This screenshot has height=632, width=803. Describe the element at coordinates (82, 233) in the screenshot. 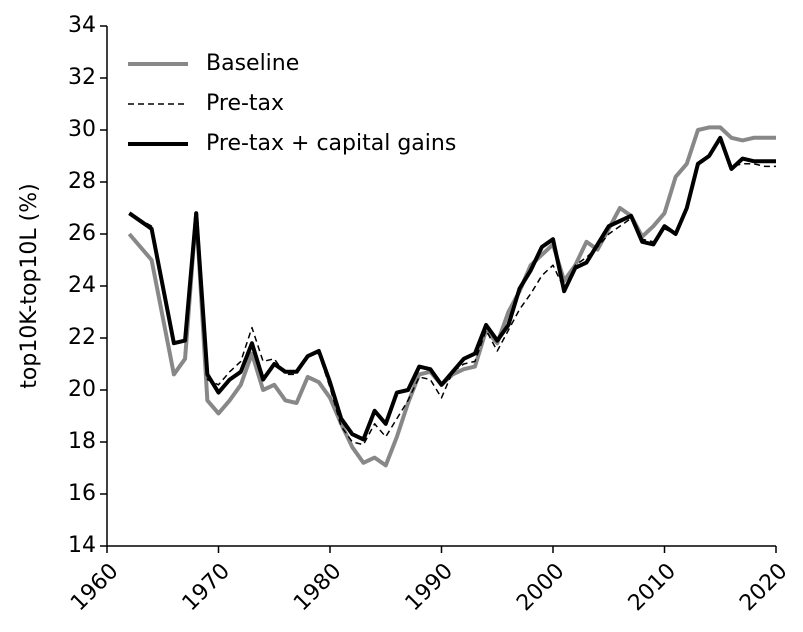

I see `y-tick-label: 26` at that location.